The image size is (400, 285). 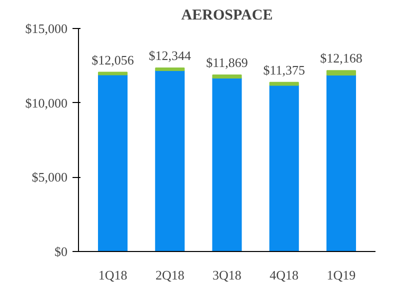 What do you see at coordinates (227, 16) in the screenshot?
I see `chart-title: AEROSPACE` at bounding box center [227, 16].